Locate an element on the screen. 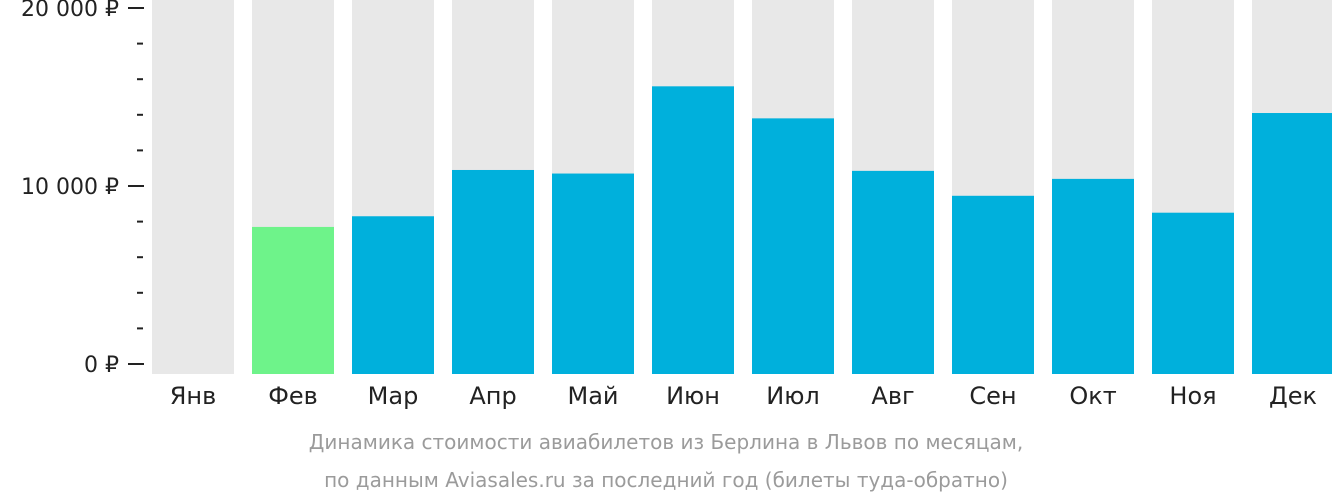  x-axis-labels: Янв Фев Мар Апр Май Июн Июл Авг Сен Окт Ноя Дек is located at coordinates (743, 396).